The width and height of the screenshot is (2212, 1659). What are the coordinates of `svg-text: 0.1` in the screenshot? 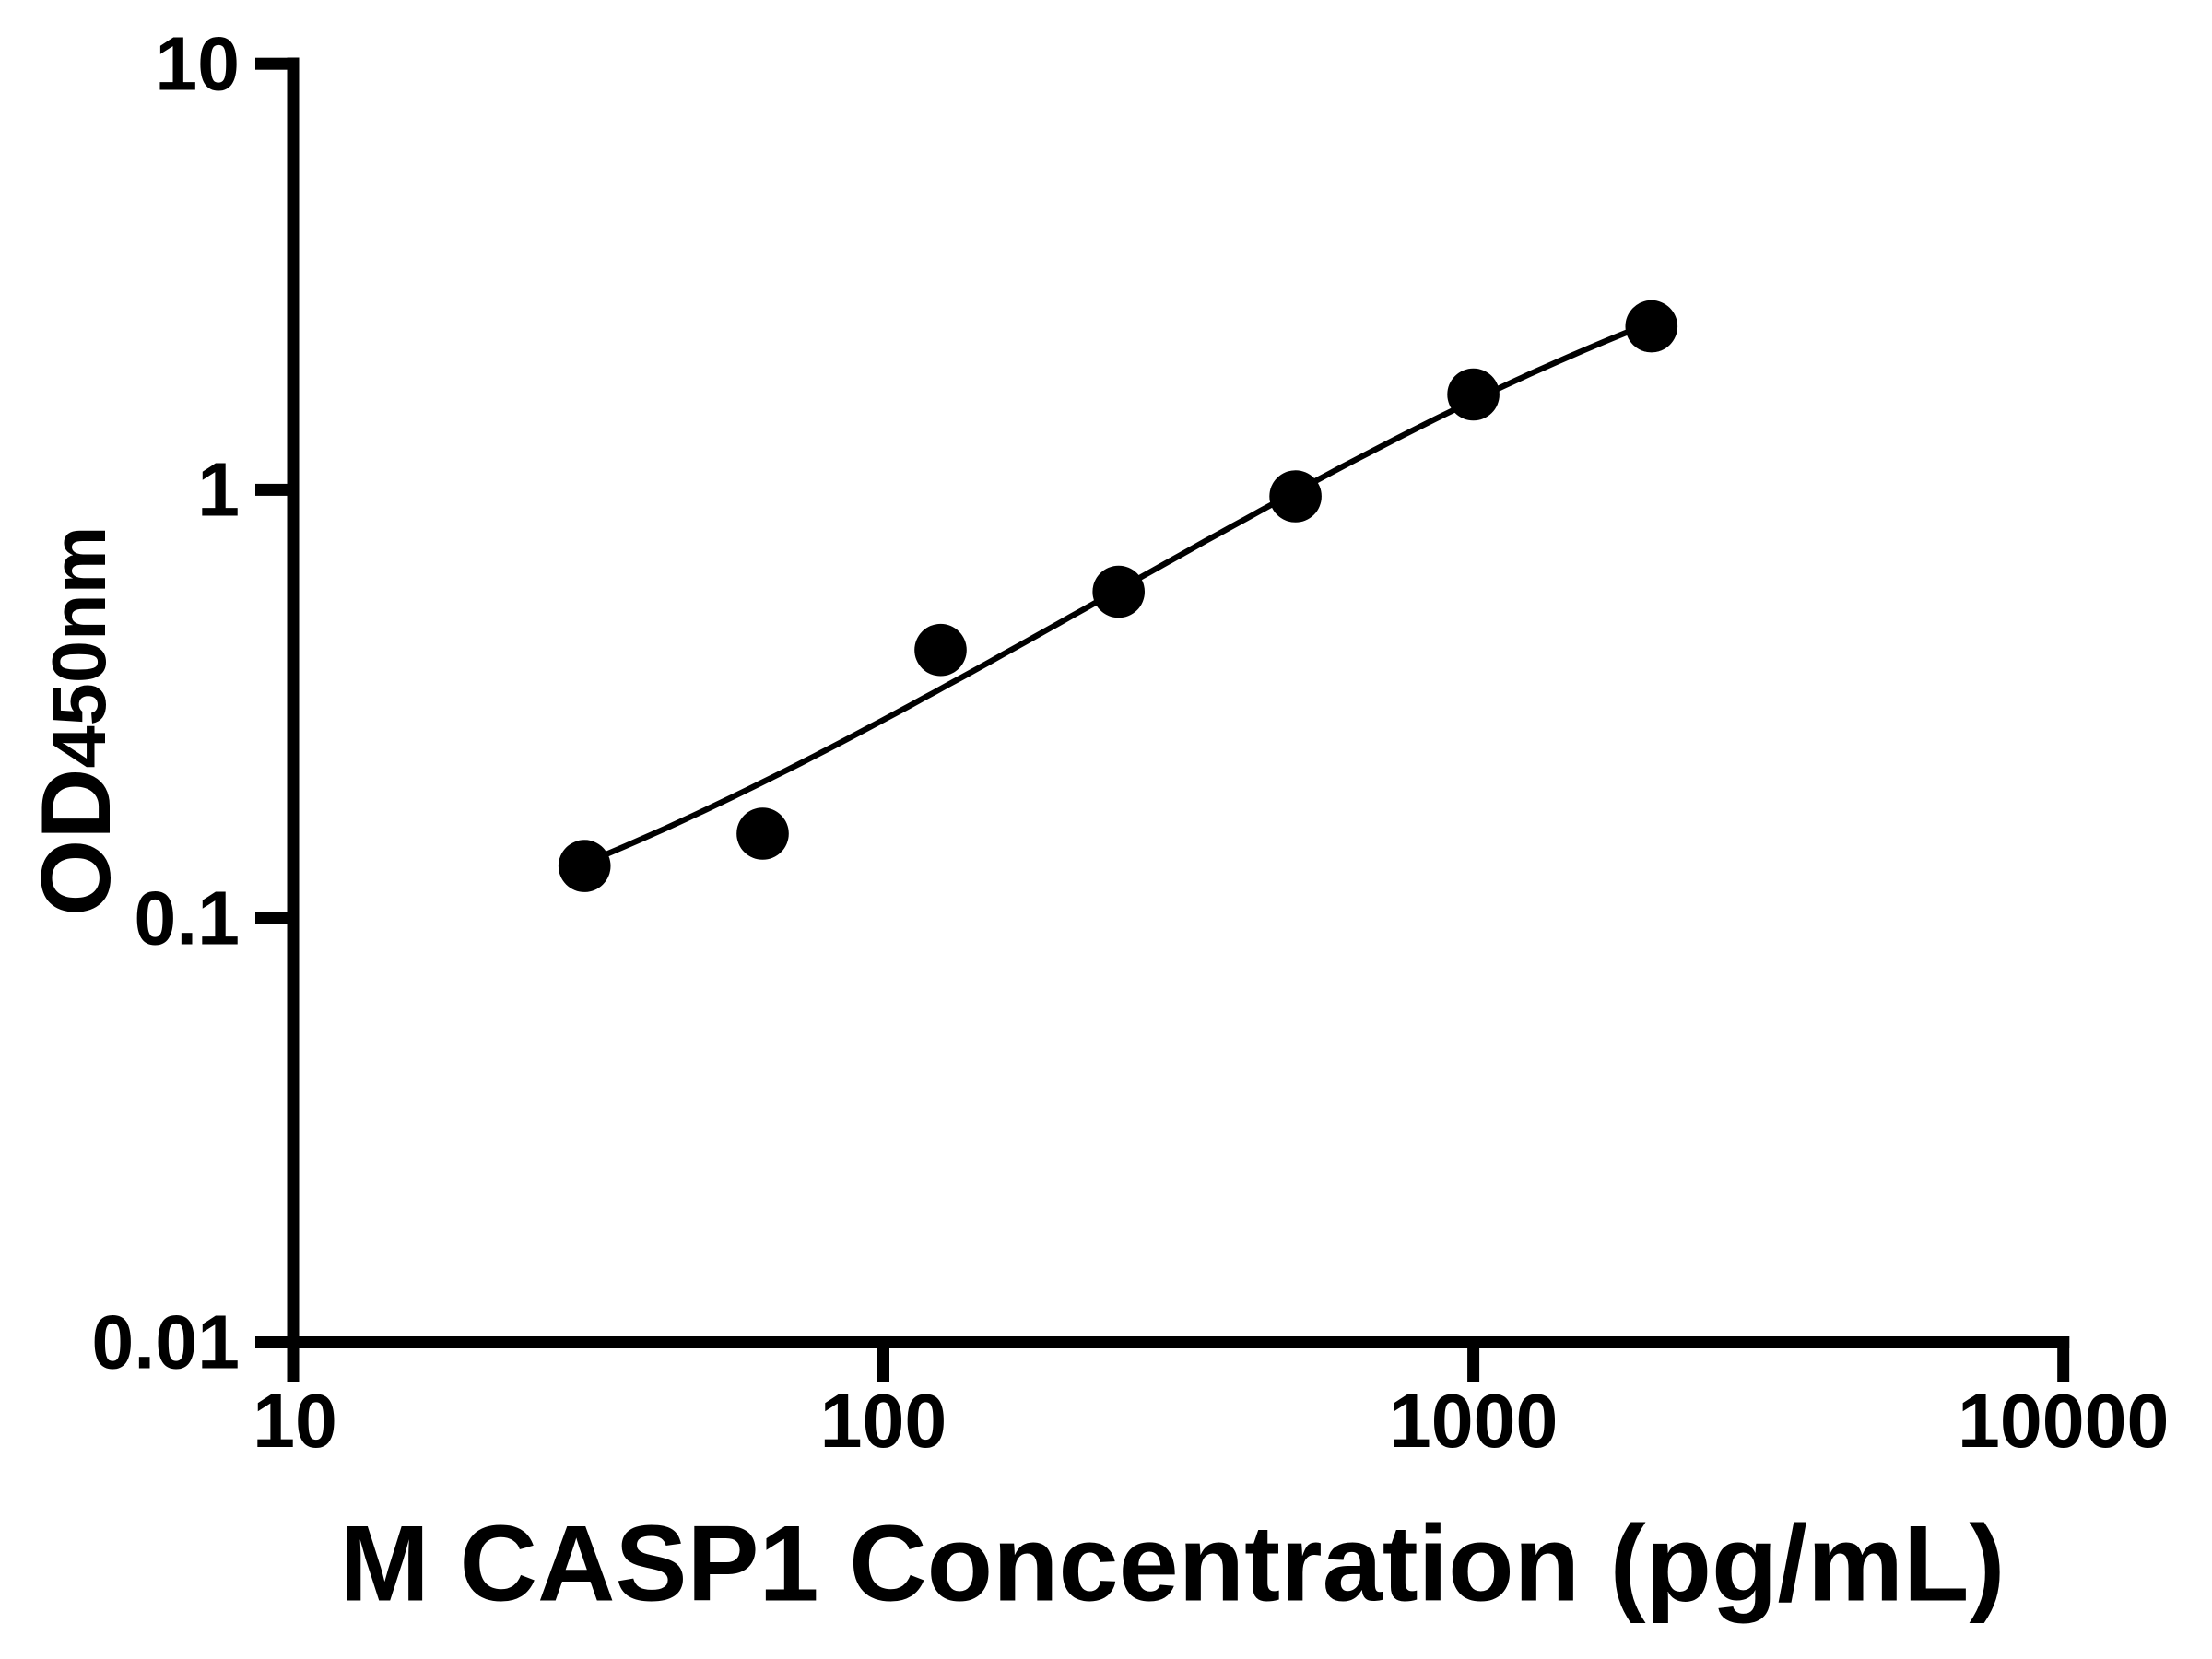 It's located at (187, 919).